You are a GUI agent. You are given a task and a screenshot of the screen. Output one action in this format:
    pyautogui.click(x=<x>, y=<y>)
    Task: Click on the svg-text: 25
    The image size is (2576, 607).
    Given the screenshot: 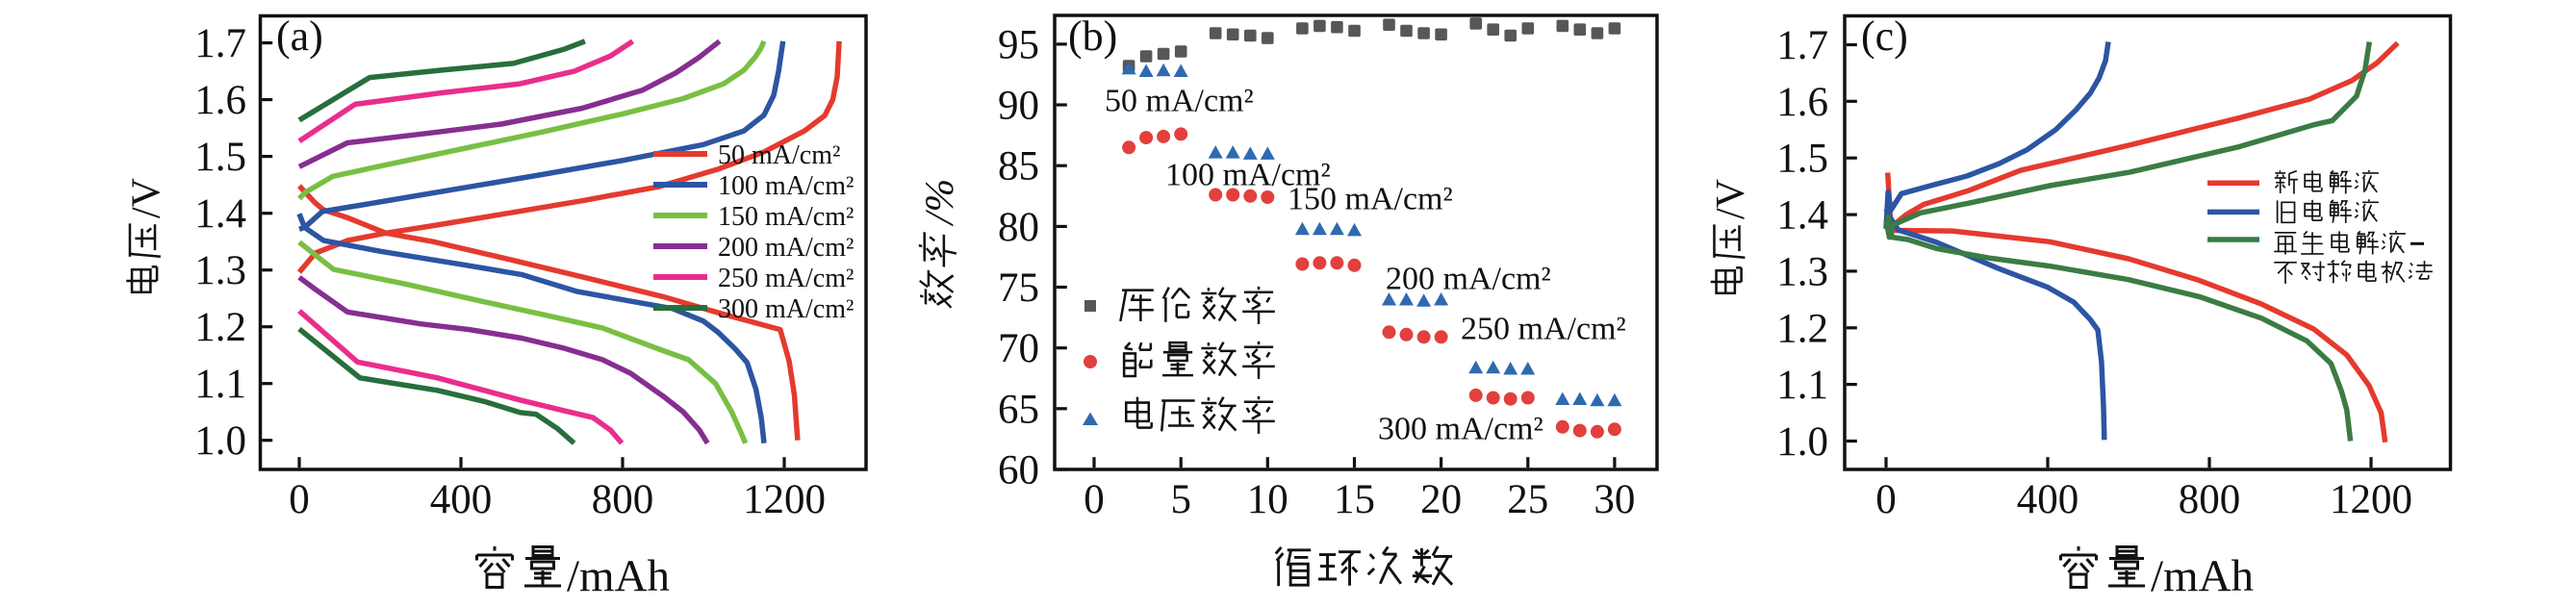 What is the action you would take?
    pyautogui.click(x=1527, y=499)
    